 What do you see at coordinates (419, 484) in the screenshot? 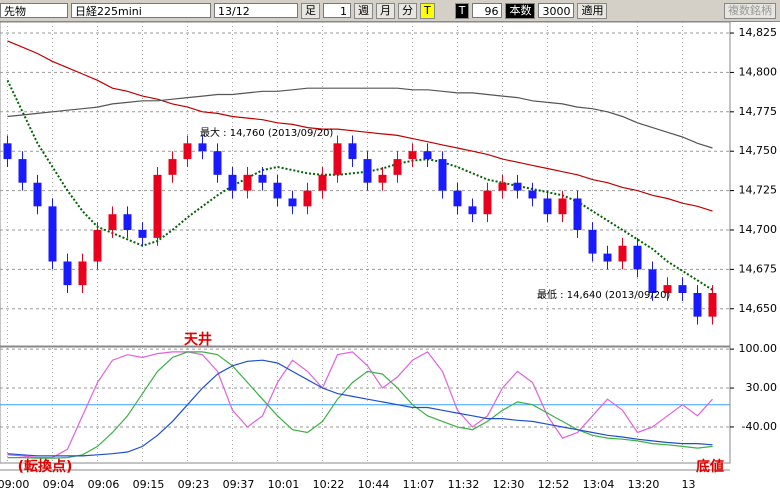
I see `x-tick-label: 11:07` at bounding box center [419, 484].